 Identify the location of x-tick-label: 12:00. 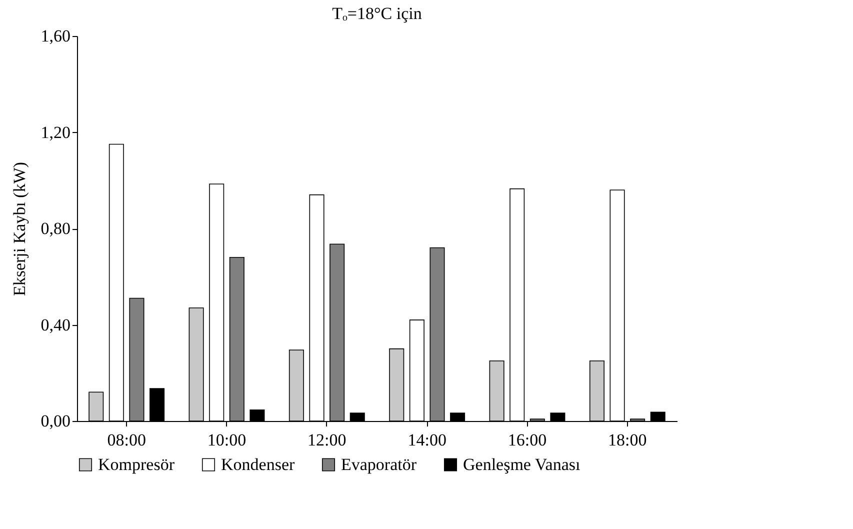
(327, 440).